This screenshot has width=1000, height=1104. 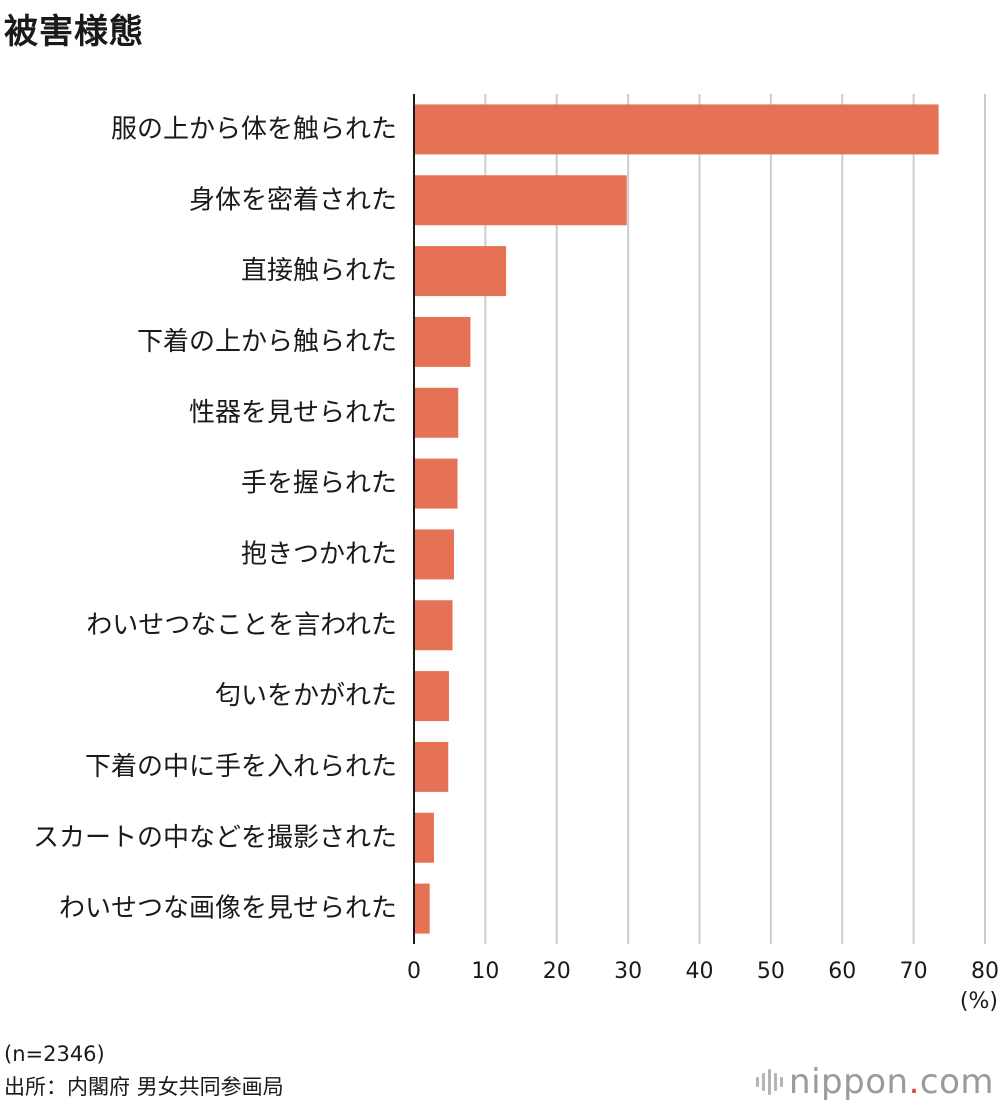 What do you see at coordinates (54, 1054) in the screenshot?
I see `sample-size-note: (n=2346)` at bounding box center [54, 1054].